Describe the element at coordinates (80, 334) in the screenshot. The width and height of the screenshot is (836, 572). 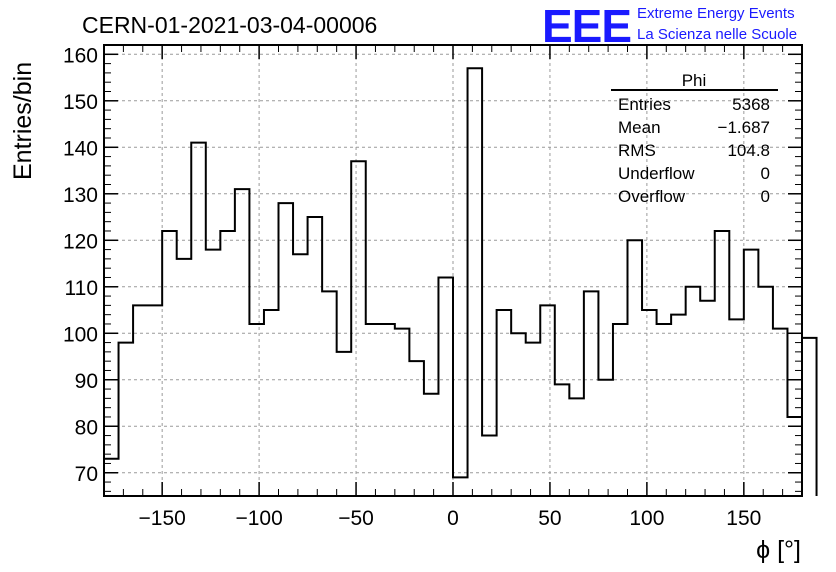
I see `y-tick-label: 100` at that location.